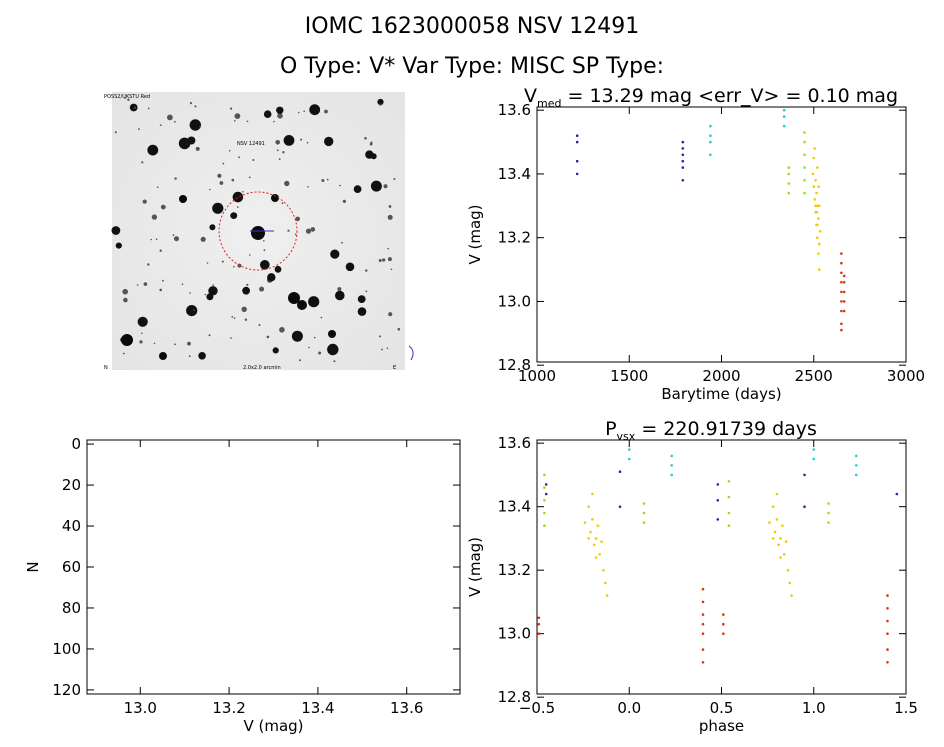  I want to click on x-tick-label: 1.5, so click(906, 708).